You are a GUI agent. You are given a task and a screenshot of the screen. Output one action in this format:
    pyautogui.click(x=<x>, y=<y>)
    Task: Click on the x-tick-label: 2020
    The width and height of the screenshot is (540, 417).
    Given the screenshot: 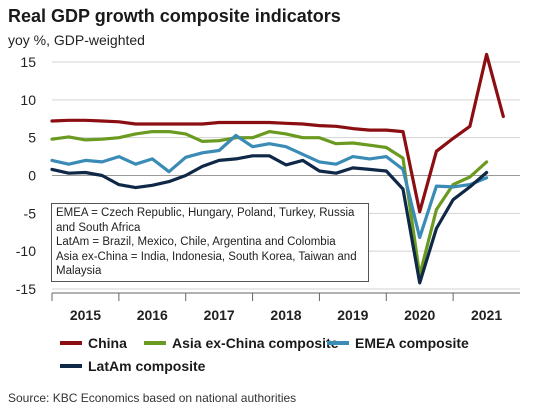 What is the action you would take?
    pyautogui.click(x=419, y=315)
    